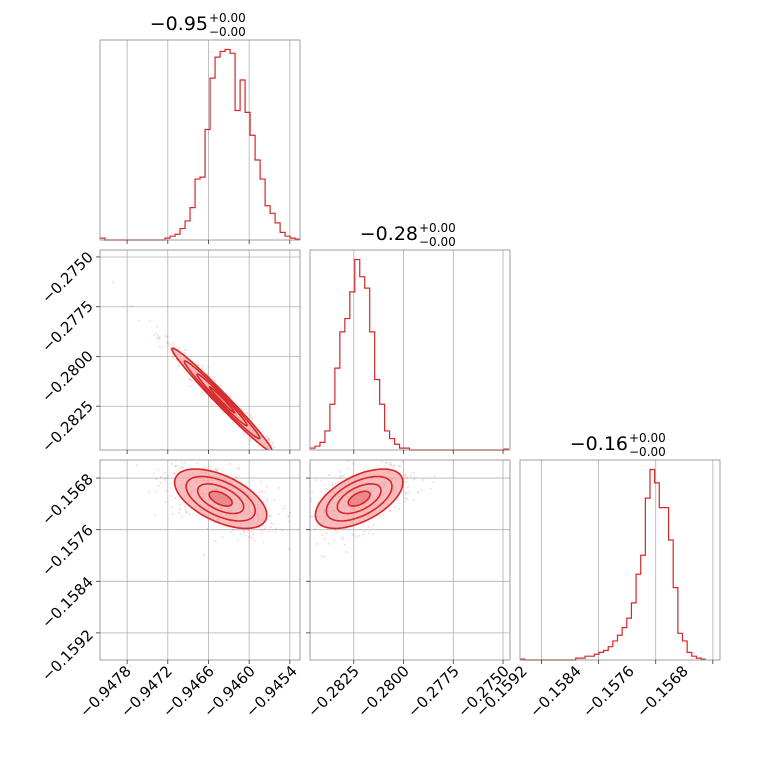  Describe the element at coordinates (647, 452) in the screenshot. I see `title-diag-2-minus: −0.00` at that location.